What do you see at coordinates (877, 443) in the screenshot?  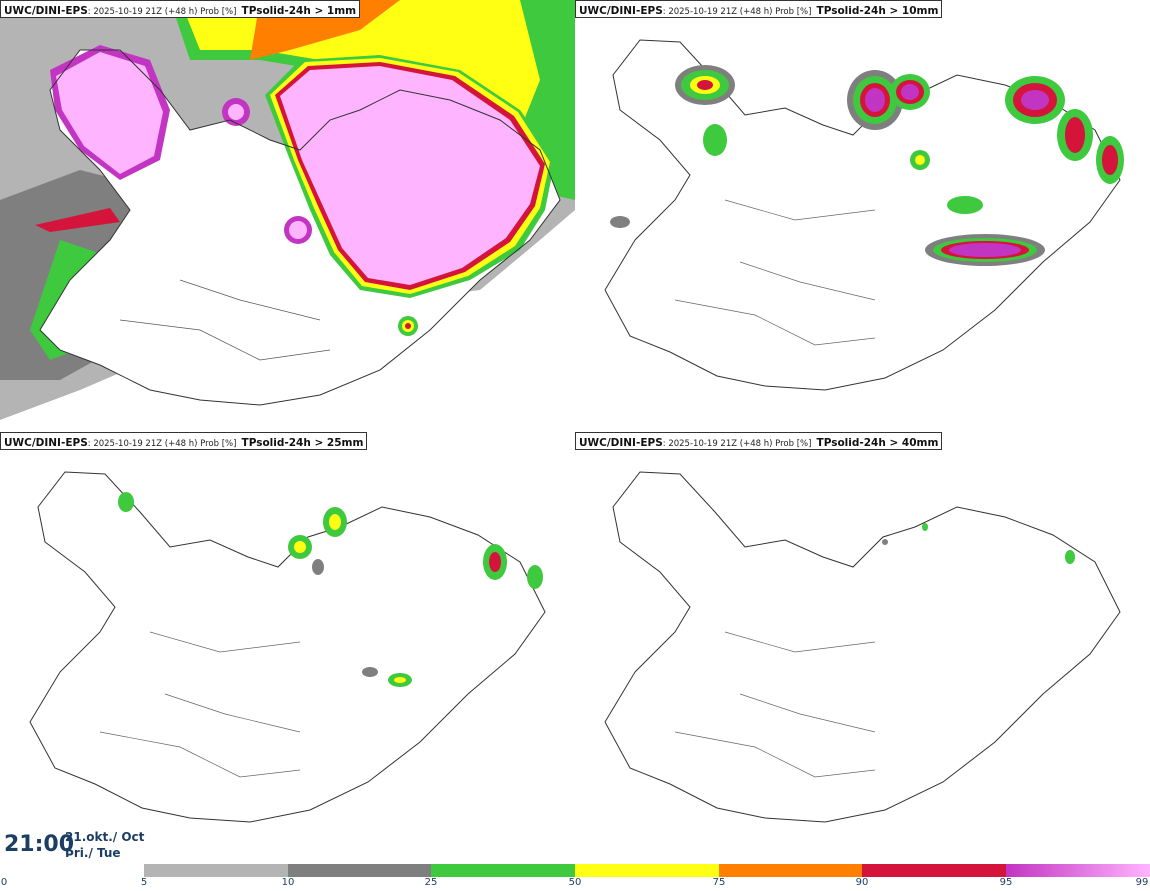 I see `variable-label: TPsolid-24h > 40mm` at bounding box center [877, 443].